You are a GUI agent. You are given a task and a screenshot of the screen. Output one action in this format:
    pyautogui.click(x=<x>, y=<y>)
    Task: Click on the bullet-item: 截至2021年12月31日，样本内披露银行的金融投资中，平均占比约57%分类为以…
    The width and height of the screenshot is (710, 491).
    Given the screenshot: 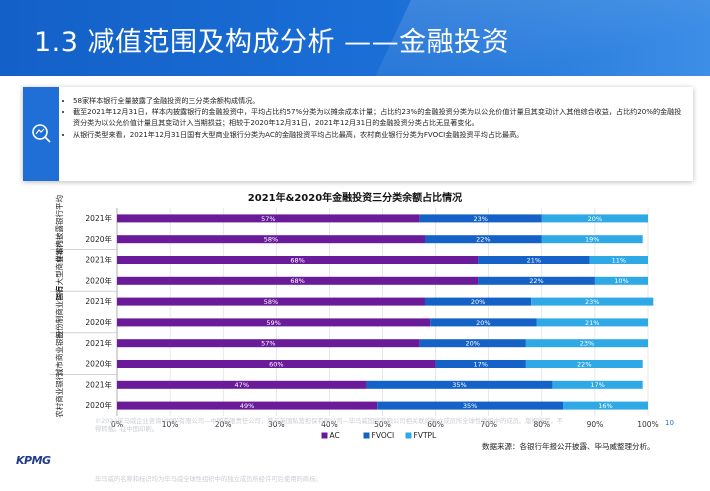 What is the action you would take?
    pyautogui.click(x=379, y=117)
    